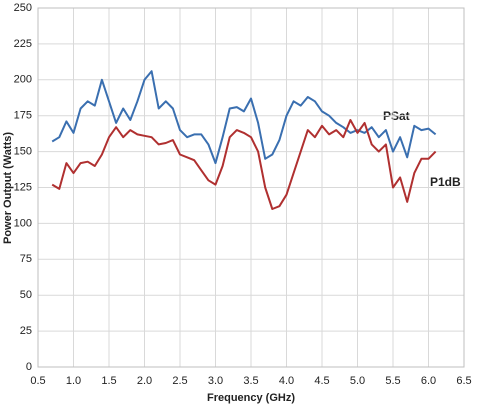 Image resolution: width=478 pixels, height=408 pixels. I want to click on y-tick-label: 25, so click(26, 331).